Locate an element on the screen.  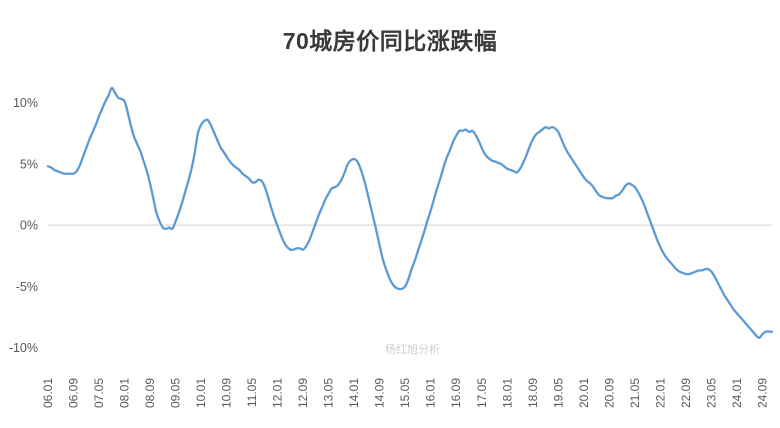
y-axis-tick-label: -10% is located at coordinates (23, 348).